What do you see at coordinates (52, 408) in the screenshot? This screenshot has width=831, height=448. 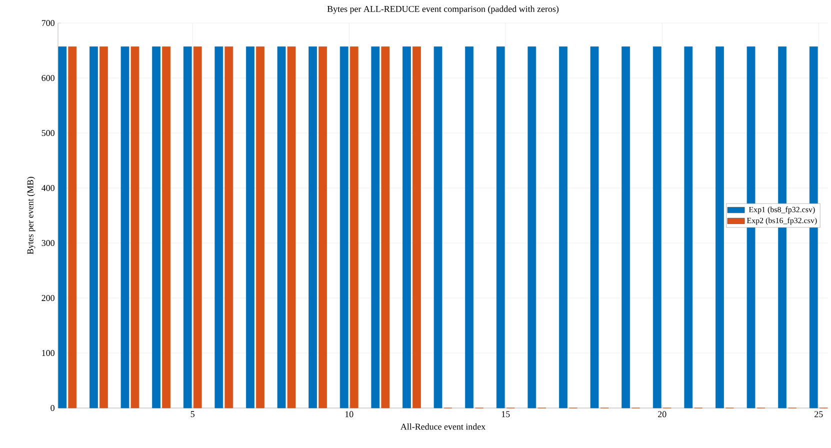 I see `y-tick-label: 0` at bounding box center [52, 408].